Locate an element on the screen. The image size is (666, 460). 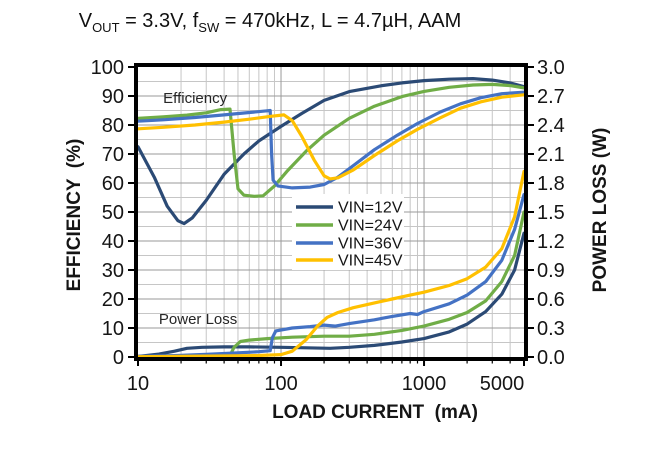
x-tick-label: 5000 is located at coordinates (502, 384).